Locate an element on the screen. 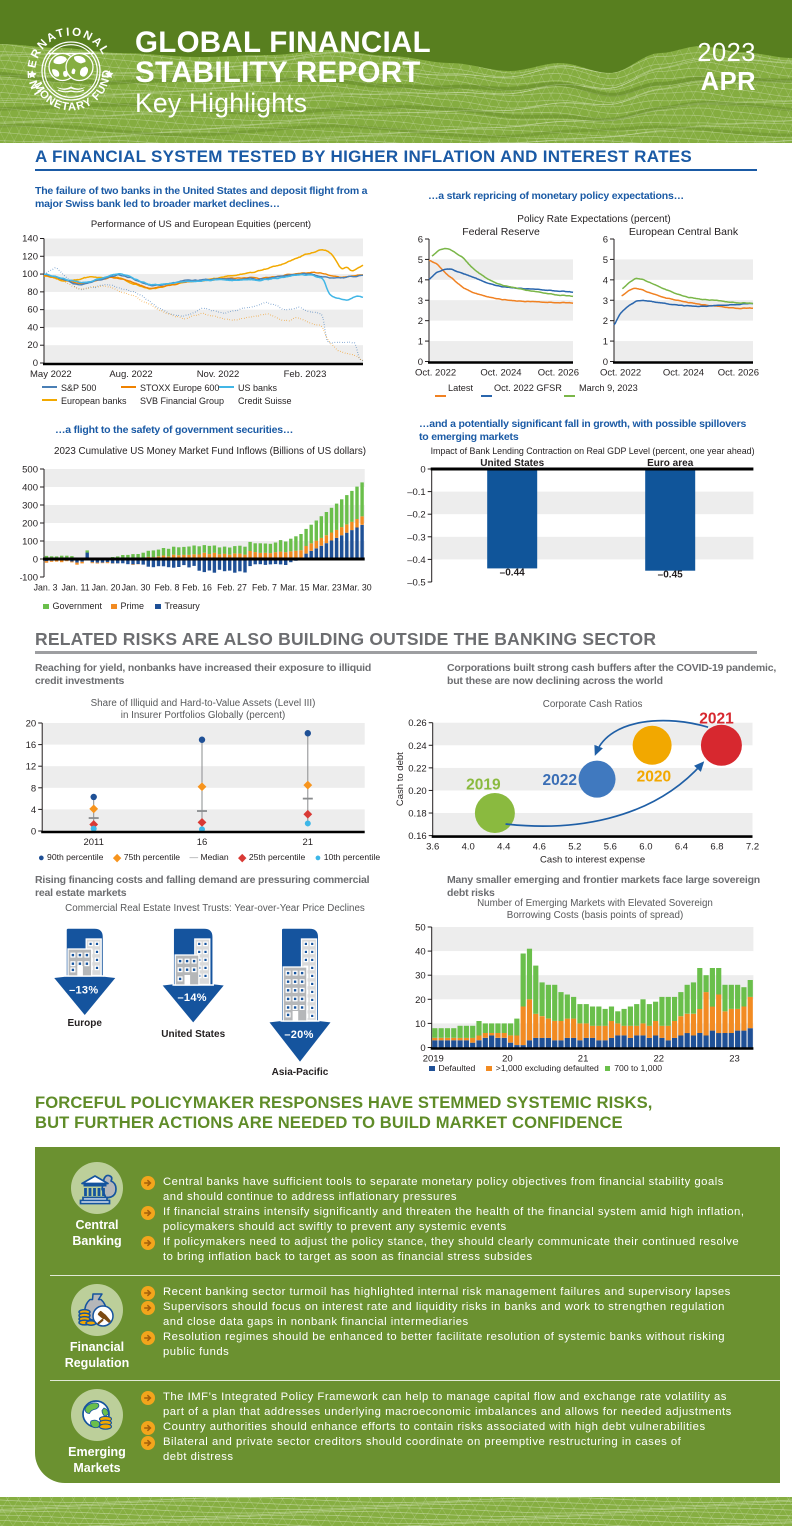 This screenshot has height=1526, width=792. svg-text: 12 is located at coordinates (31, 767).